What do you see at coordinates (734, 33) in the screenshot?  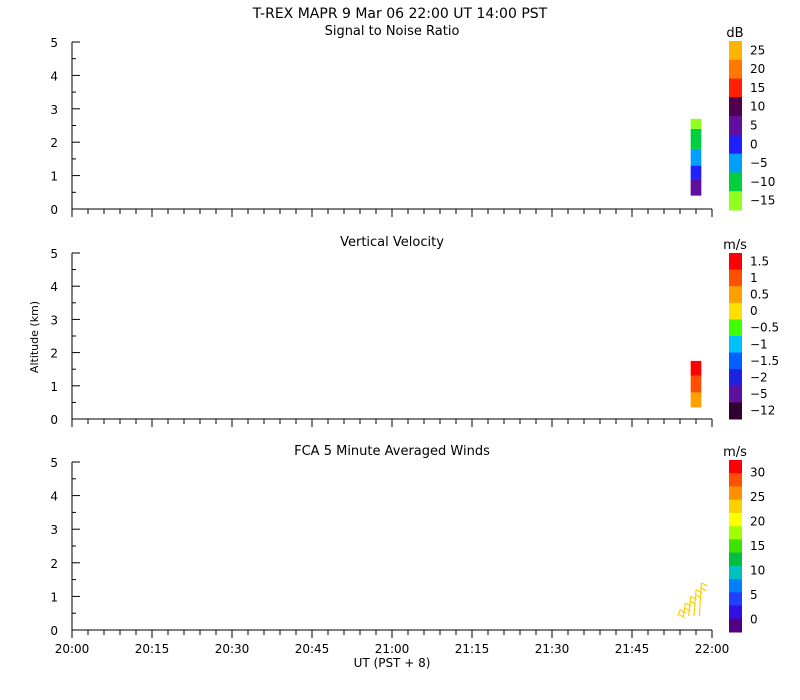 I see `colorbar-unit: dB` at bounding box center [734, 33].